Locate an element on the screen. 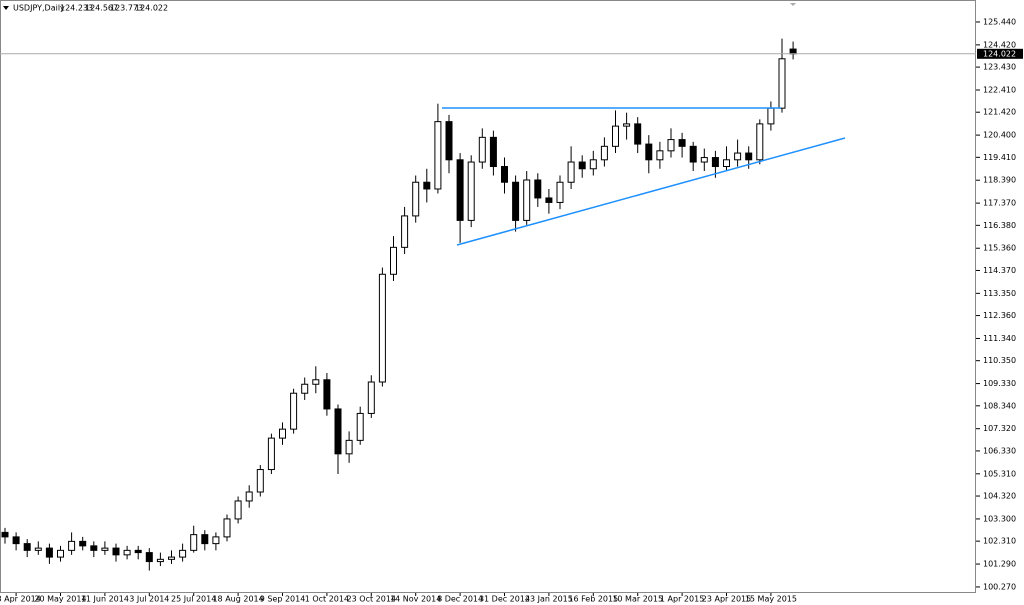  x-tick-label: 20 May 2014 is located at coordinates (60, 599).